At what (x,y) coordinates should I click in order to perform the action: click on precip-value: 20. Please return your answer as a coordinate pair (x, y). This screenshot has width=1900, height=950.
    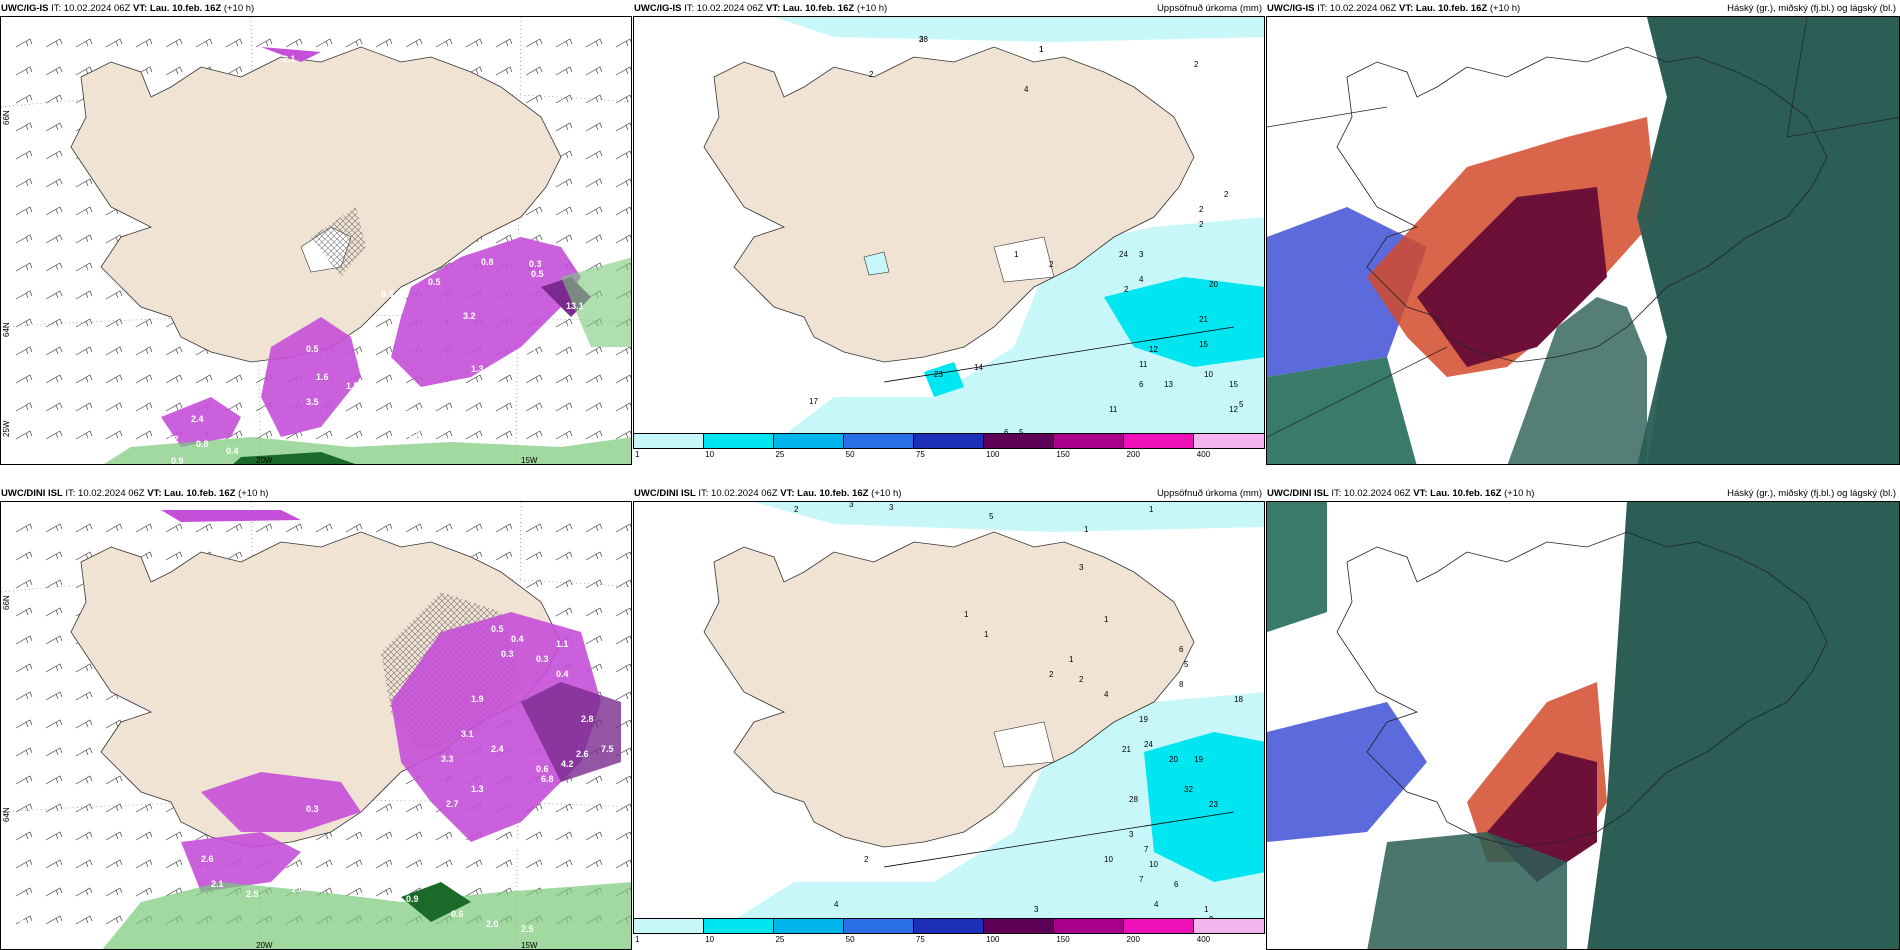
    Looking at the image, I should click on (1173, 759).